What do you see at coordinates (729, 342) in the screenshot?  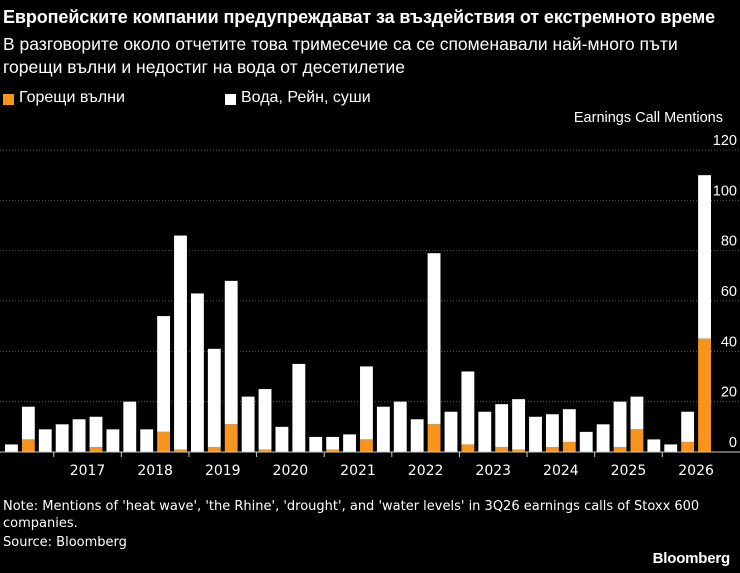 I see `y-tick-label: 40` at bounding box center [729, 342].